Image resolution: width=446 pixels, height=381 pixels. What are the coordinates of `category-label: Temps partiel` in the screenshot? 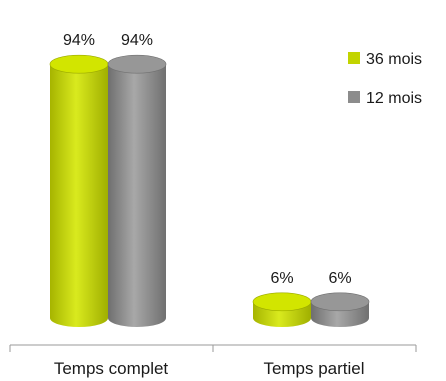 It's located at (313, 368).